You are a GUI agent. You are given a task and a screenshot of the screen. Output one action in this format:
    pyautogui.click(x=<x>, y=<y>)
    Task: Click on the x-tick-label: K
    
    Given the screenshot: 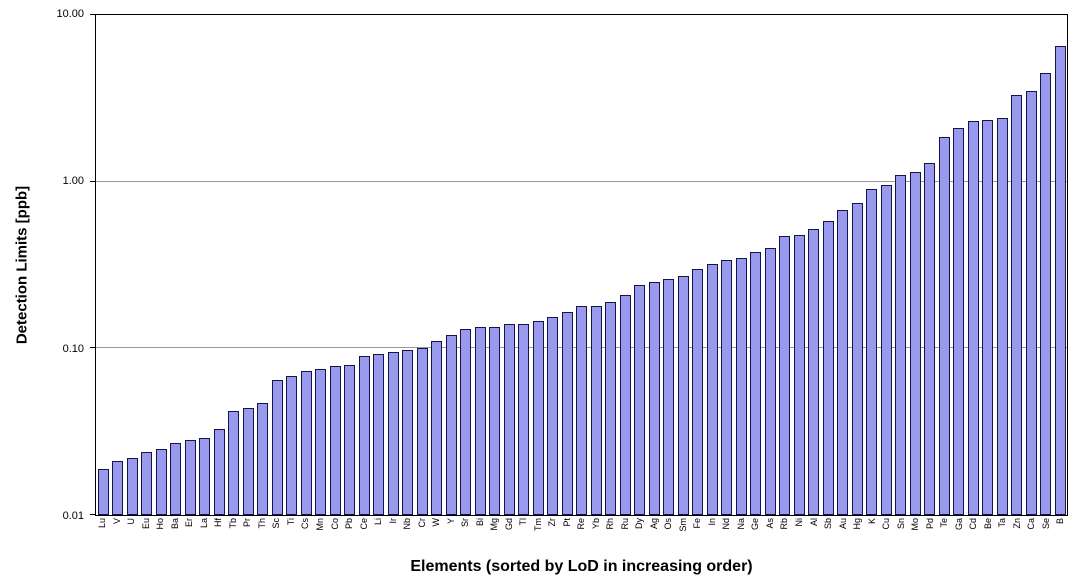 What is the action you would take?
    pyautogui.click(x=871, y=521)
    